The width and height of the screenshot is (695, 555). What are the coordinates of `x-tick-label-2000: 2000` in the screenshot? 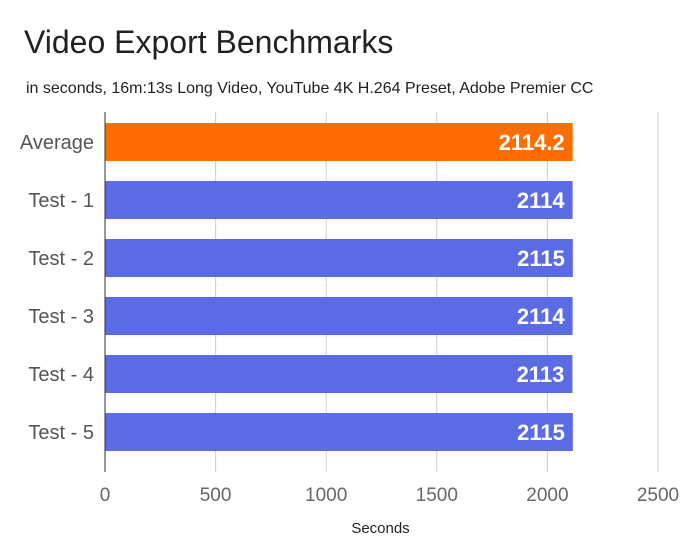 It's located at (547, 495).